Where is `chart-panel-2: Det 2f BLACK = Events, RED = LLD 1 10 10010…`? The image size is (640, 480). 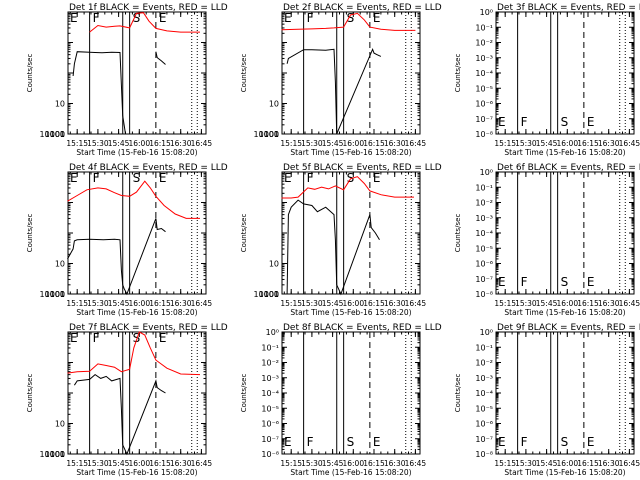 chart-panel-2: Det 2f BLACK = Events, RED = LLD 1 10 10010… is located at coordinates (341, 80).